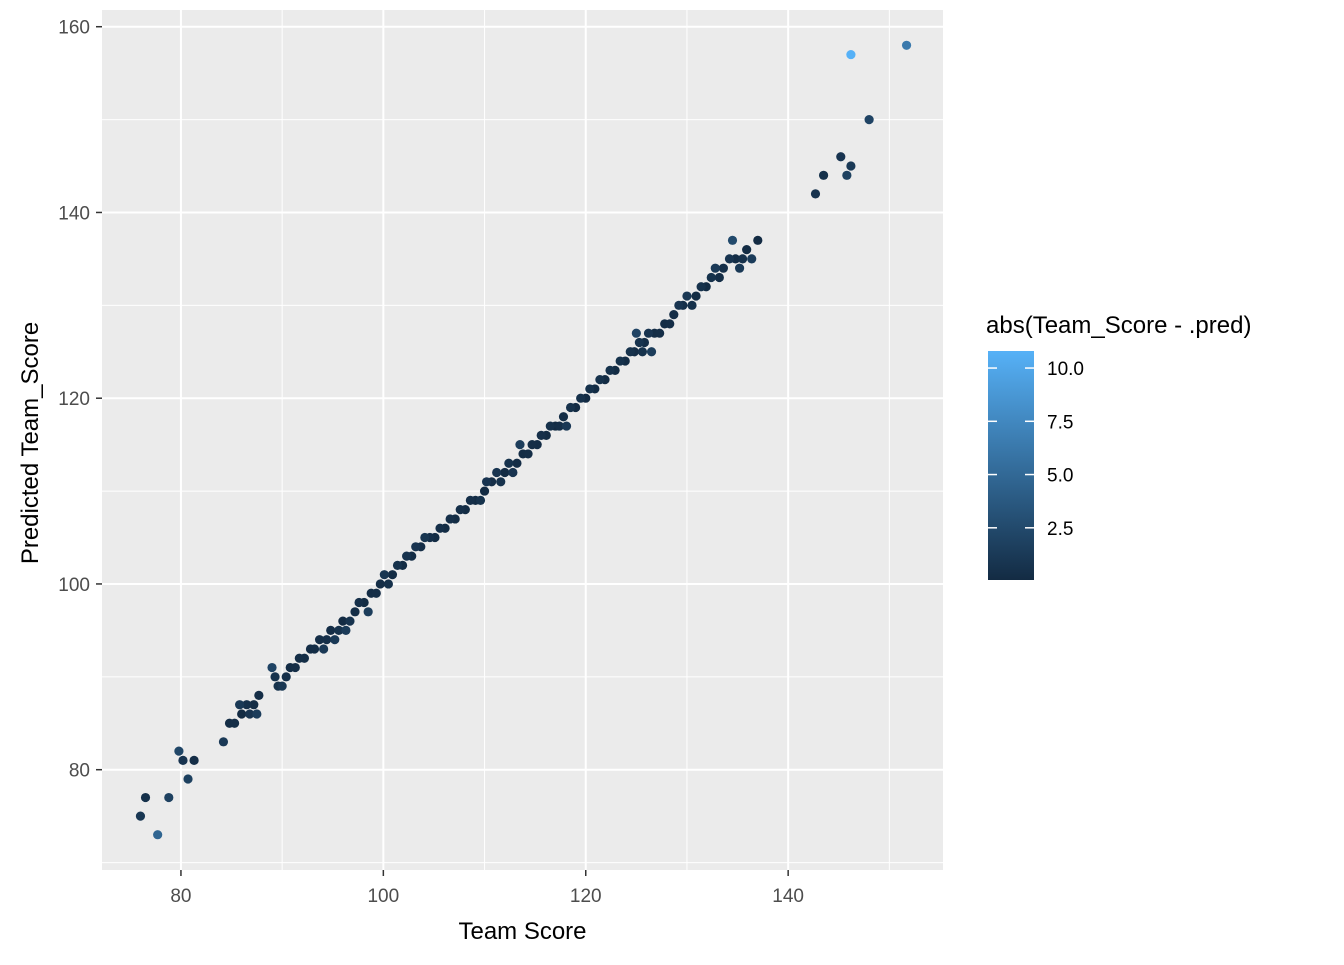 The height and width of the screenshot is (965, 1344). What do you see at coordinates (1118, 446) in the screenshot?
I see `color-legend: abs(Team_Score - .pred) 10.0 7.5 5.0 2.5` at bounding box center [1118, 446].